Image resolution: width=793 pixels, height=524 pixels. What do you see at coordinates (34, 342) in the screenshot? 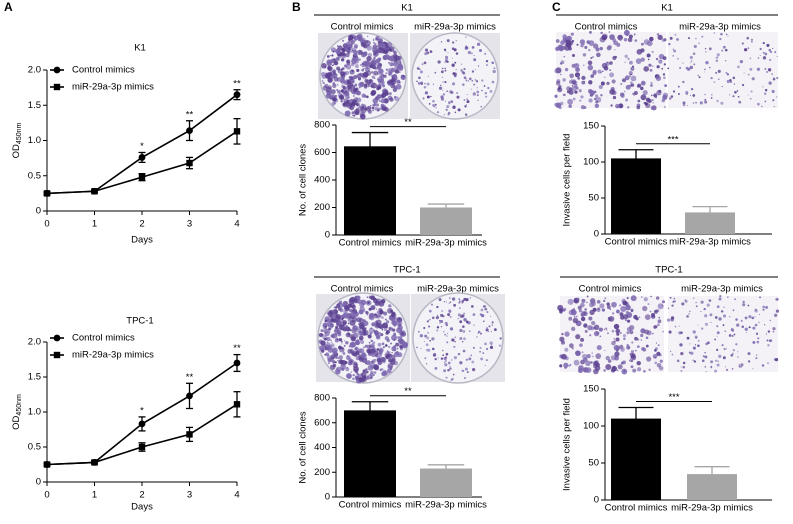
I see `y-tick-label: 2.0` at bounding box center [34, 342].